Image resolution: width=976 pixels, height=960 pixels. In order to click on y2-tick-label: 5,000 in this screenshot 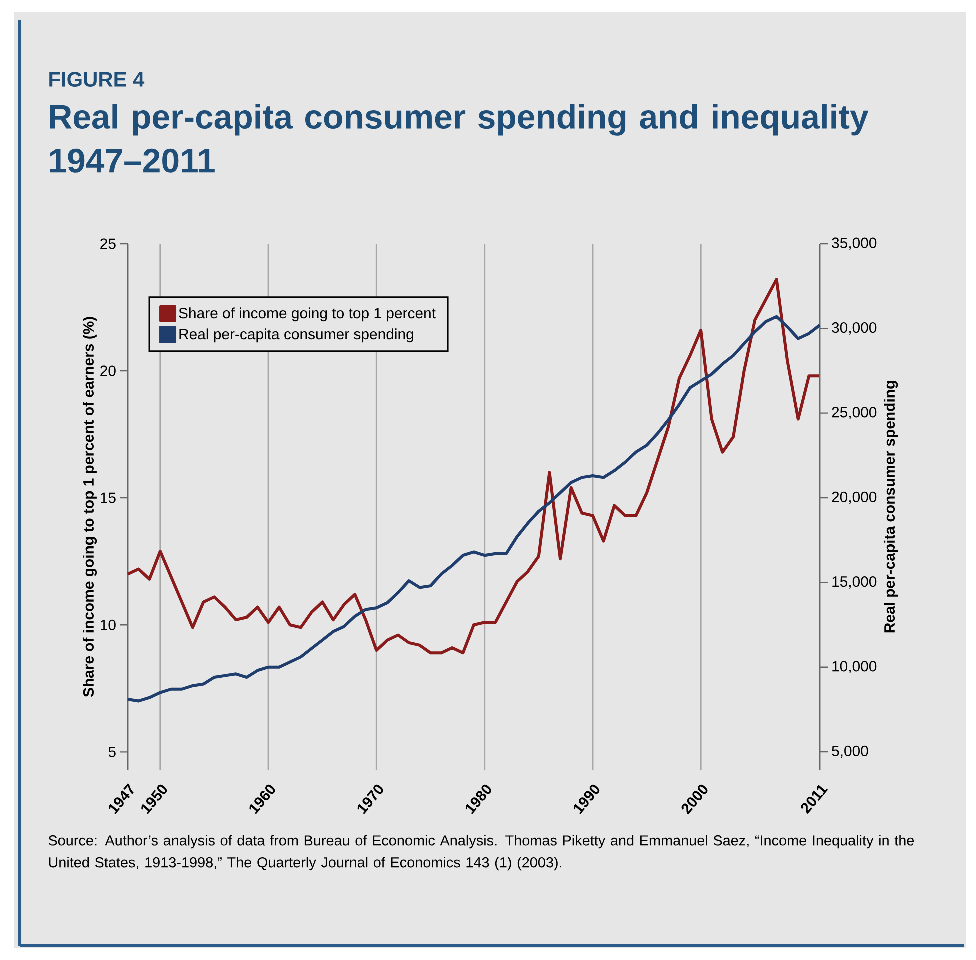, I will do `click(850, 752)`.